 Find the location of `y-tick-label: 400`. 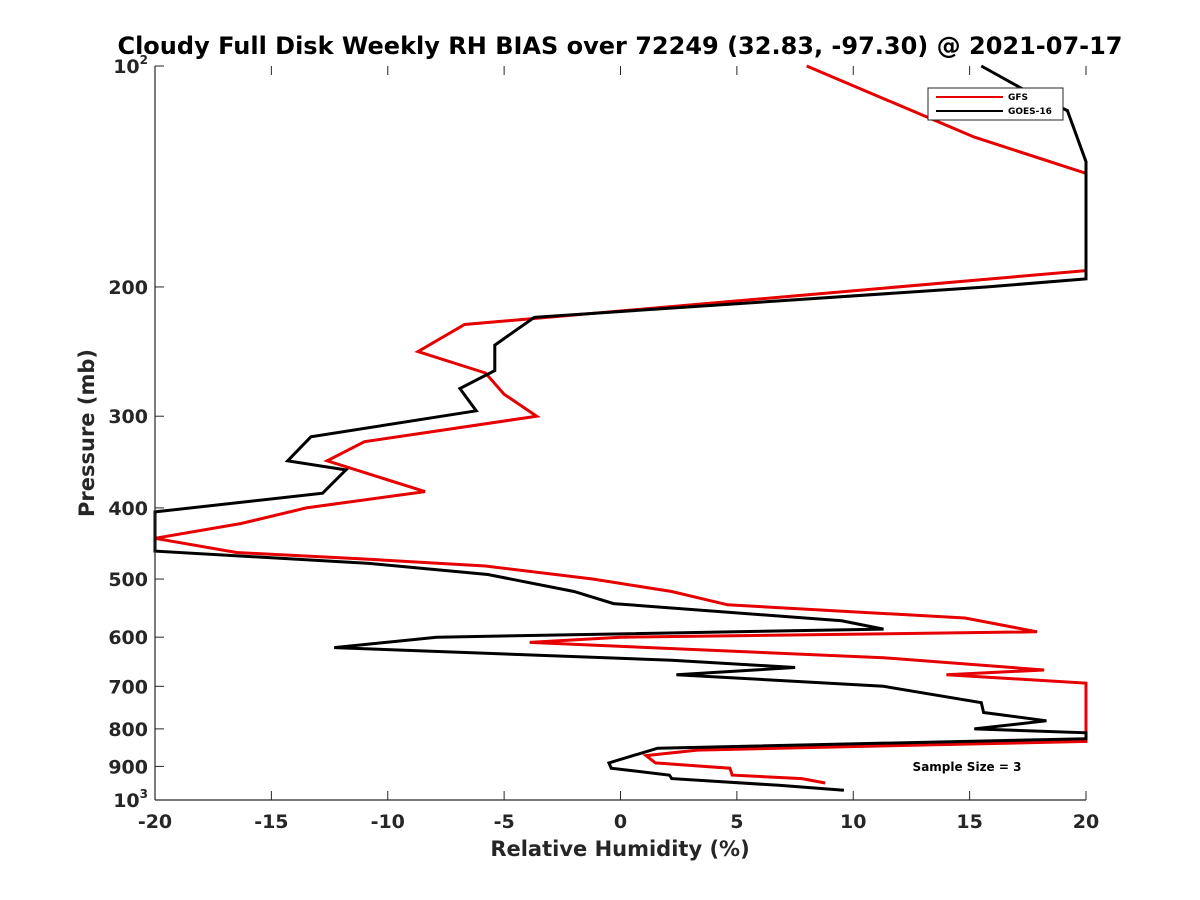

y-tick-label: 400 is located at coordinates (128, 509).